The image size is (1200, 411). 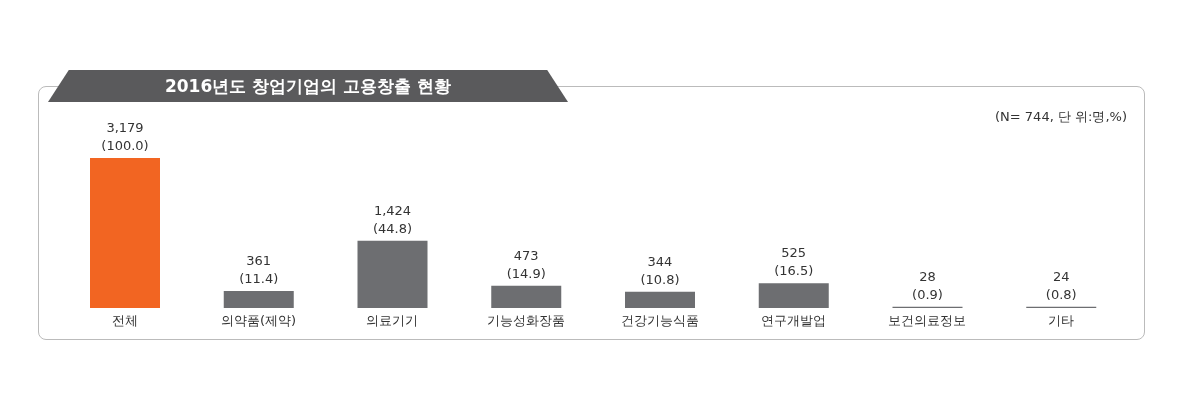 What do you see at coordinates (794, 321) in the screenshot?
I see `x-tick-label: 연구개발업` at bounding box center [794, 321].